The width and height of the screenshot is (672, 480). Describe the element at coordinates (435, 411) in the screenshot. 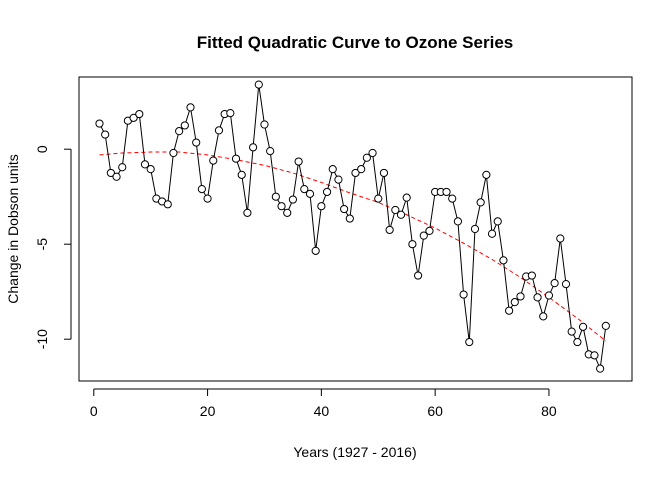

I see `x-tick-label: 60` at that location.